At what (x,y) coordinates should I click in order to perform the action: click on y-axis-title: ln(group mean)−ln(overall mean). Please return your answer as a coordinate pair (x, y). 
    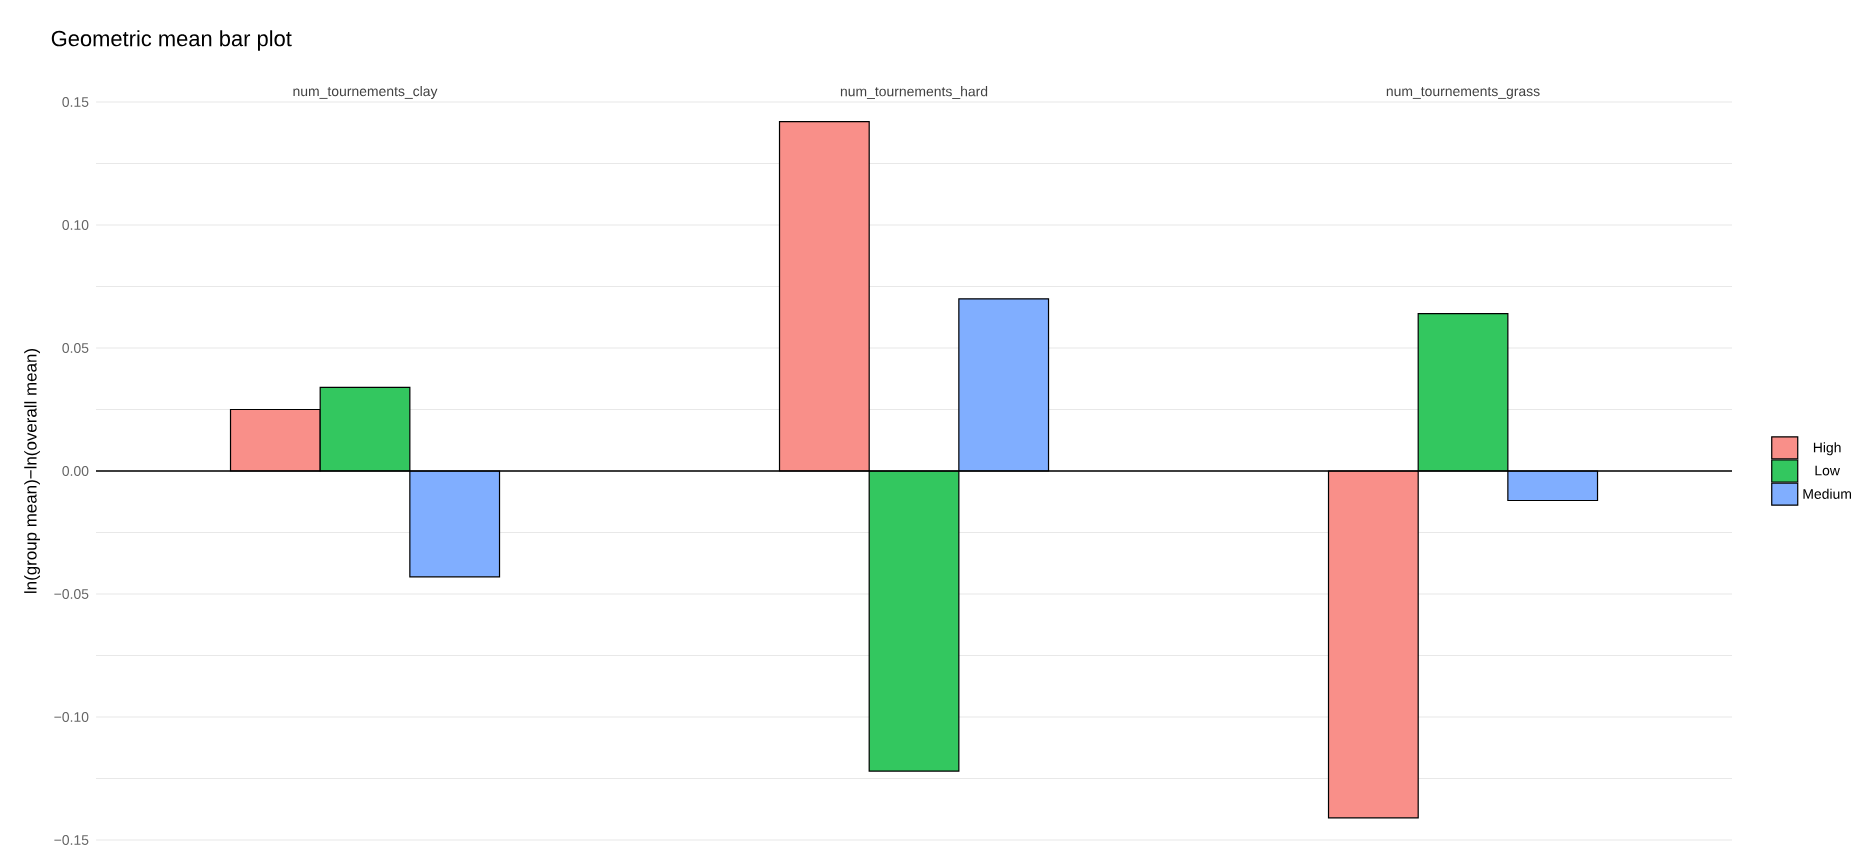
    Looking at the image, I should click on (32, 471).